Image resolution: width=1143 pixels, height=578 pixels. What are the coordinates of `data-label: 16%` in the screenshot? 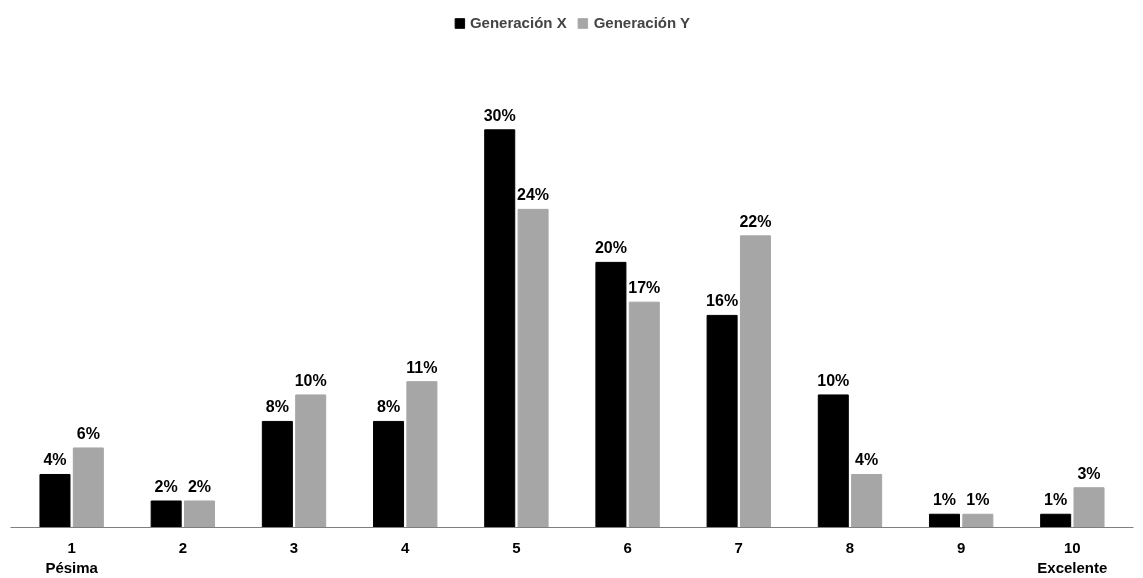 It's located at (722, 301).